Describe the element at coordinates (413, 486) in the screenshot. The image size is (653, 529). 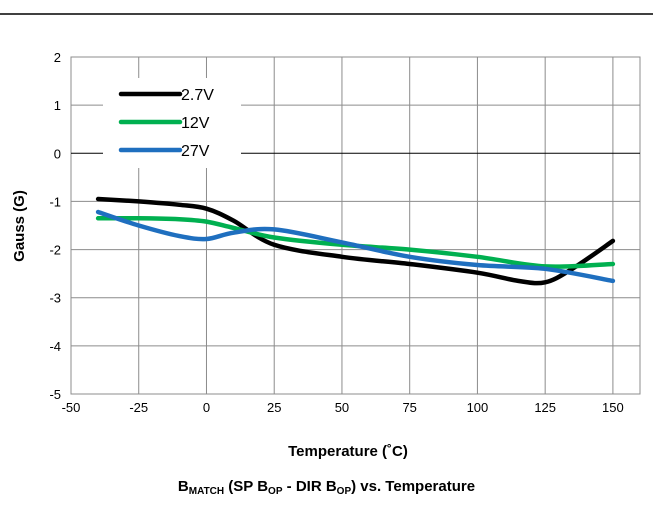
I see `caption-part-3: ) vs. Temperature` at that location.